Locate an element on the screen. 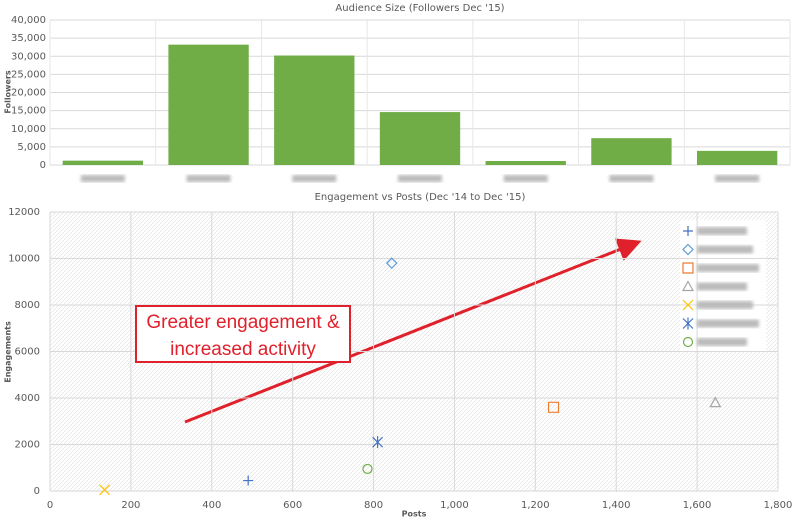 The height and width of the screenshot is (524, 800). y-tick-label: 5,000 is located at coordinates (31, 147).